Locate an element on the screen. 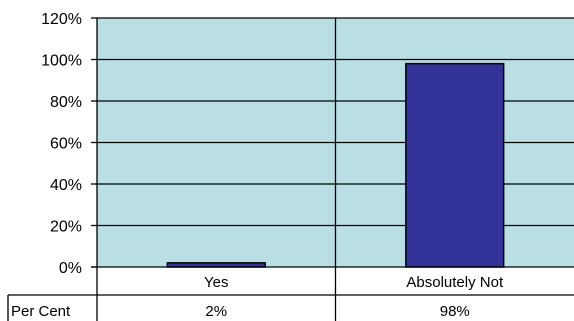  y-axis-ticks: 0% 20% 40% 60% 80% 100% 120% is located at coordinates (69, 144).